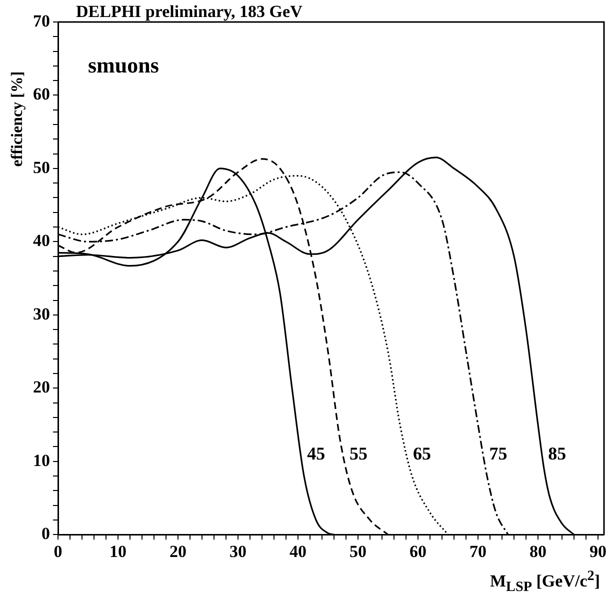  Describe the element at coordinates (418, 552) in the screenshot. I see `x-tick-label: 60` at that location.